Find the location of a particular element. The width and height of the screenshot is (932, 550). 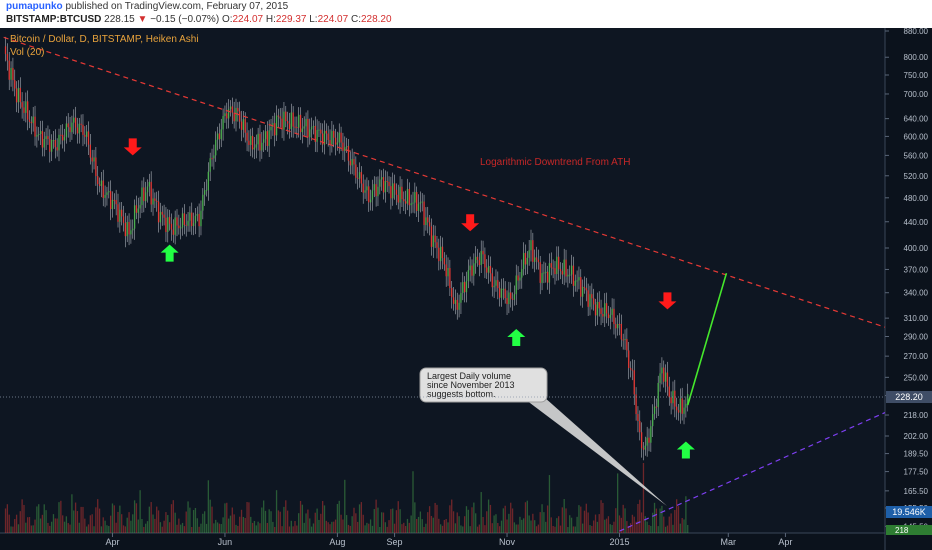

arrow-up-icon is located at coordinates (685, 450).